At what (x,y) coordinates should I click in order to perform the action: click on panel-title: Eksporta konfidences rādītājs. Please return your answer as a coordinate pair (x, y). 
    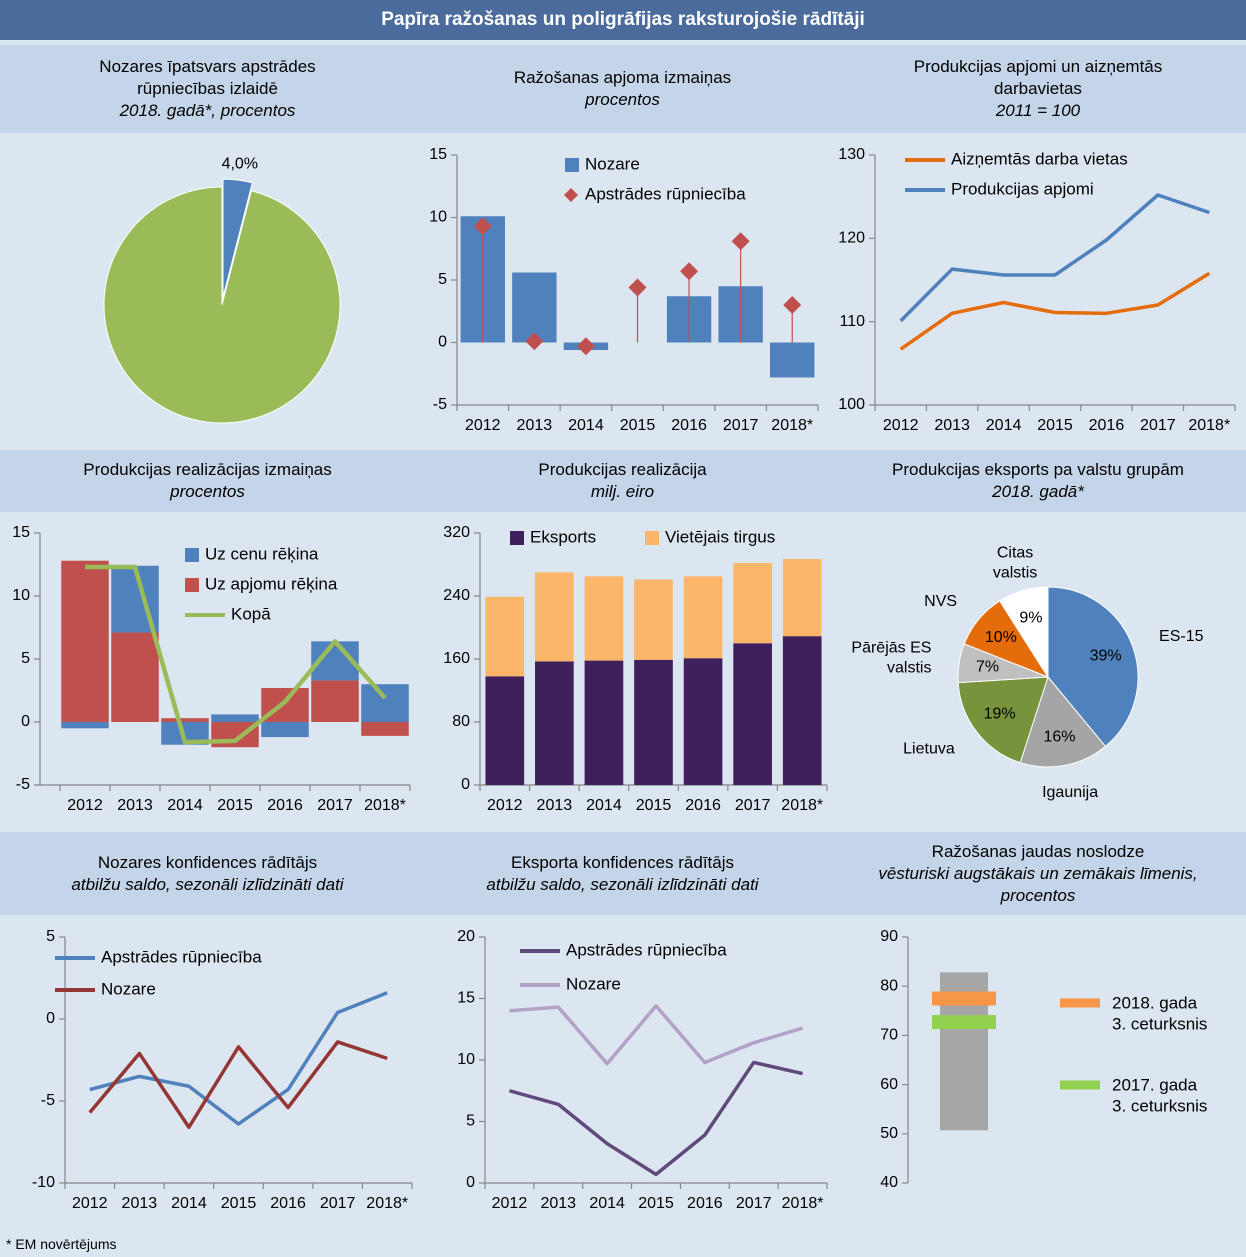
    Looking at the image, I should click on (622, 862).